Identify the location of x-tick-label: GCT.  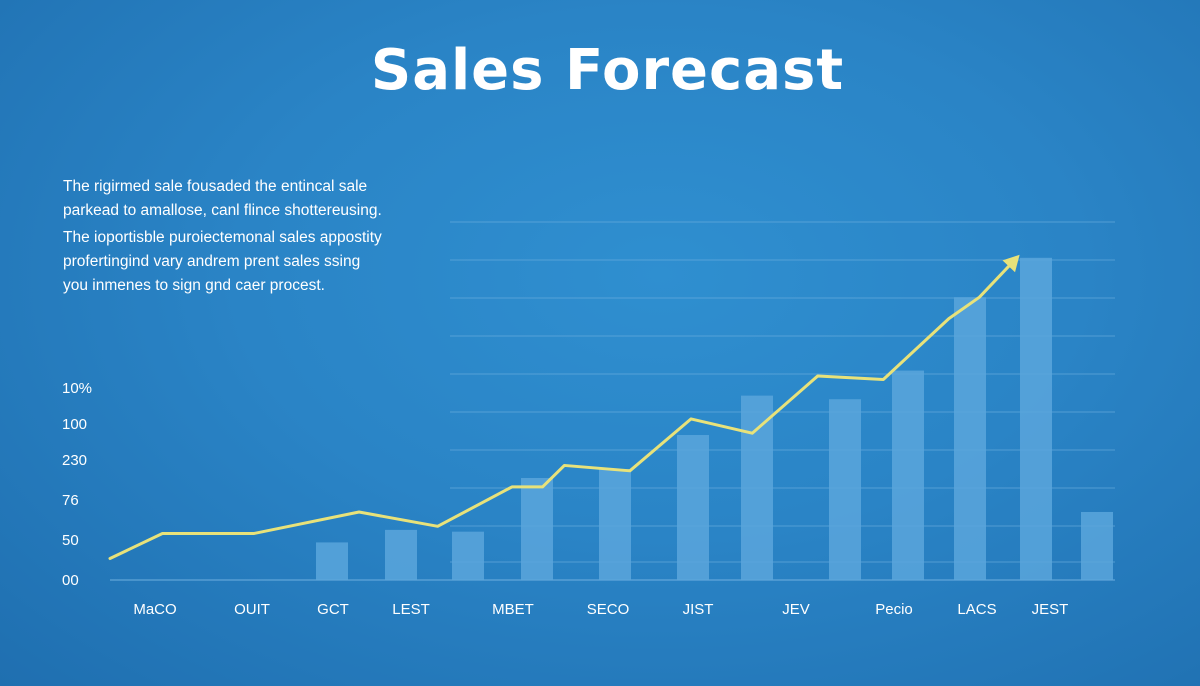
(333, 609).